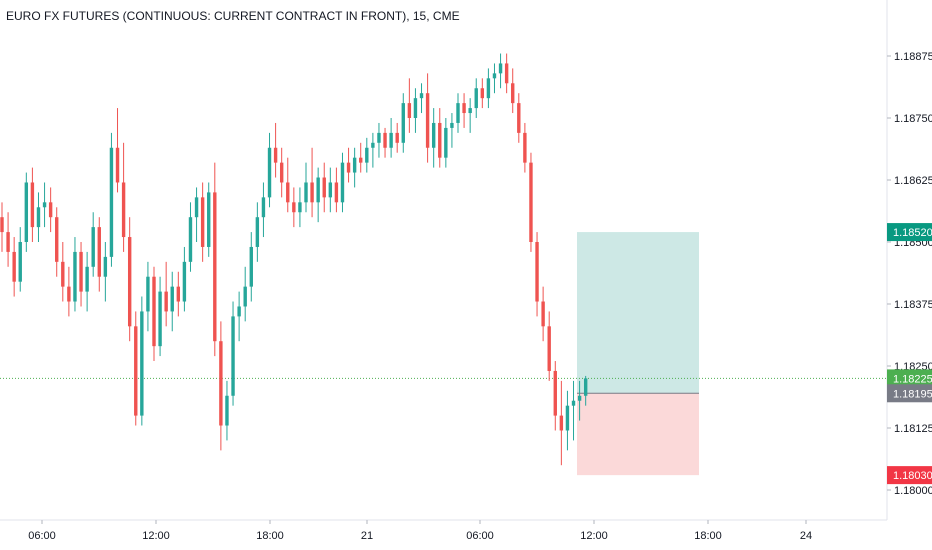  What do you see at coordinates (913, 181) in the screenshot?
I see `price-tick-label: 1.18625` at bounding box center [913, 181].